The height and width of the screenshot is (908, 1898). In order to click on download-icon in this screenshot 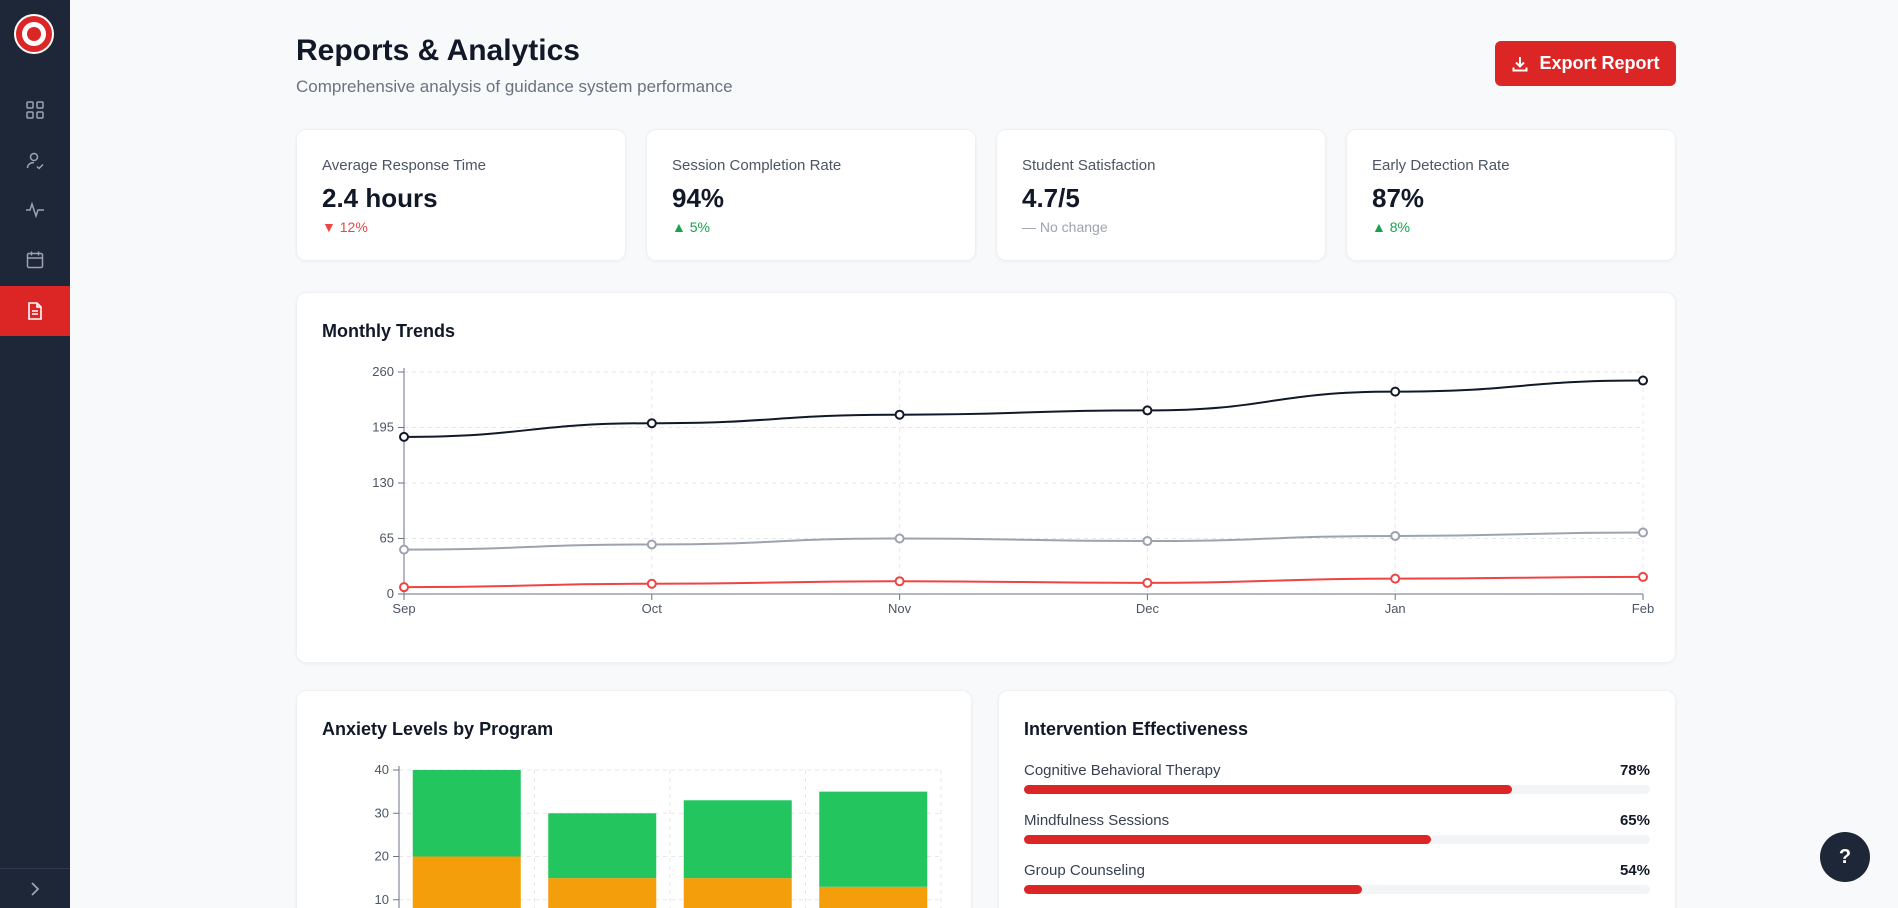, I will do `click(1520, 63)`.